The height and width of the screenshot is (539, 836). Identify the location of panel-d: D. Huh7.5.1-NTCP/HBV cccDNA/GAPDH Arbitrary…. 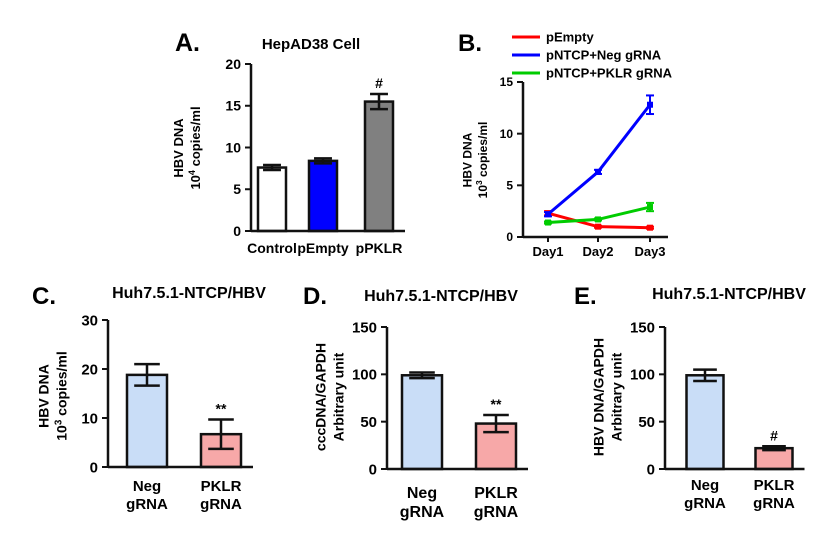
(415, 402).